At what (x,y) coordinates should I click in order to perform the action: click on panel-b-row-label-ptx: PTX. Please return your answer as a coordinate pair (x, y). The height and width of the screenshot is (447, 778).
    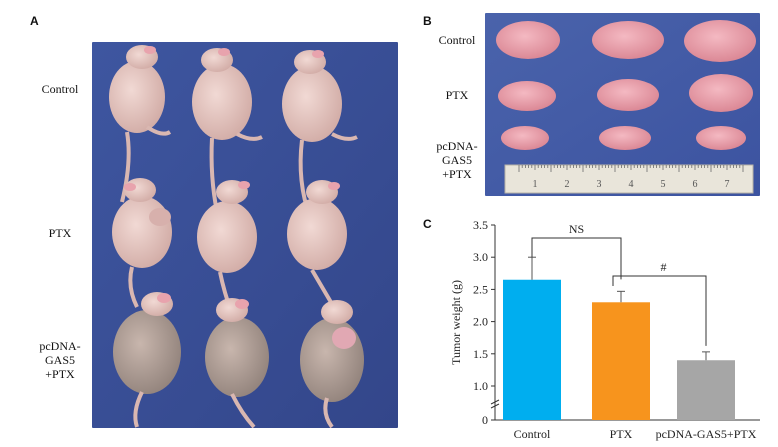
    Looking at the image, I should click on (457, 95).